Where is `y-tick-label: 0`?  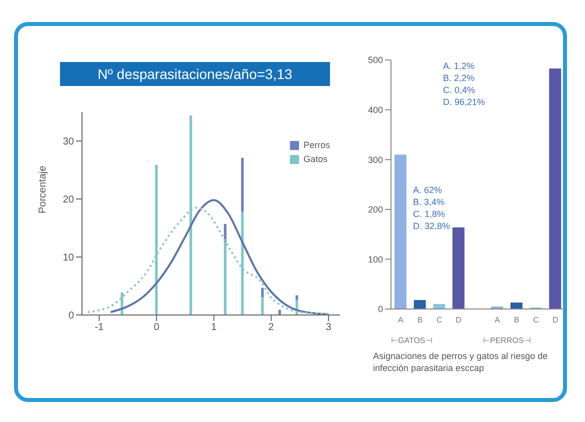 y-tick-label: 0 is located at coordinates (380, 309).